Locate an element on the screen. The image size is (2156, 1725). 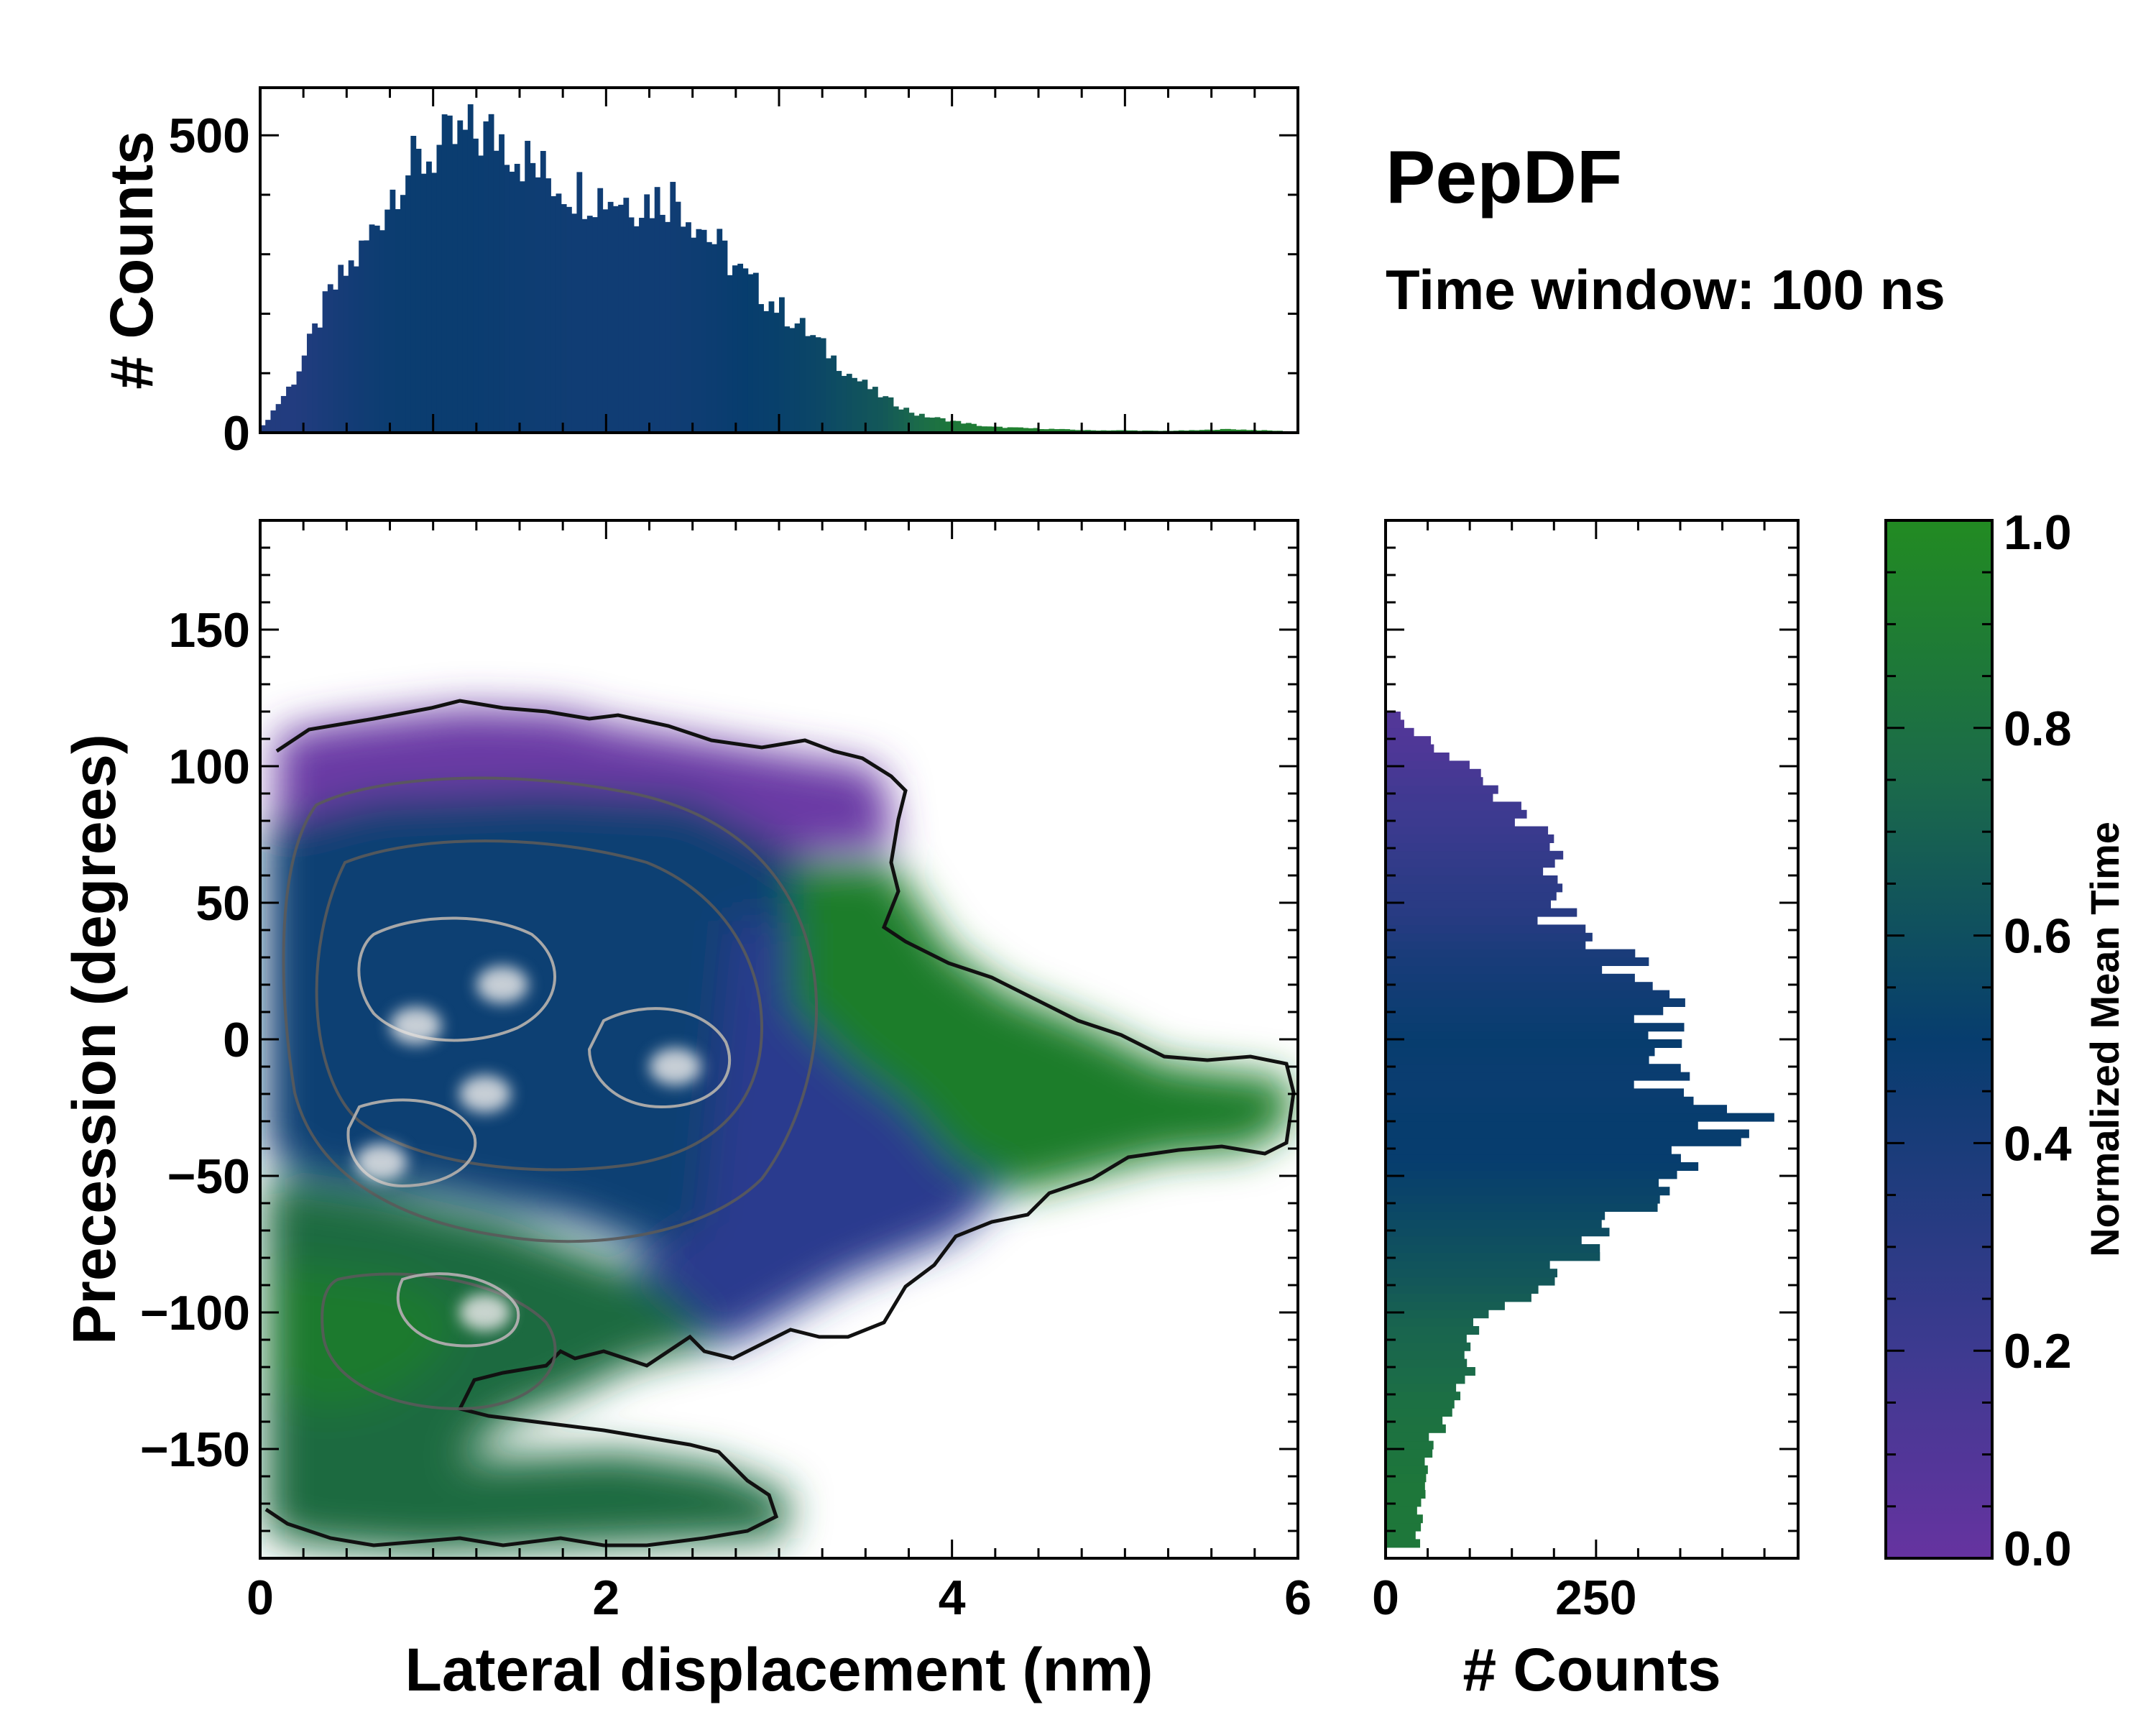
top-histogram-y-tick-labels: 0 500 is located at coordinates (209, 285).